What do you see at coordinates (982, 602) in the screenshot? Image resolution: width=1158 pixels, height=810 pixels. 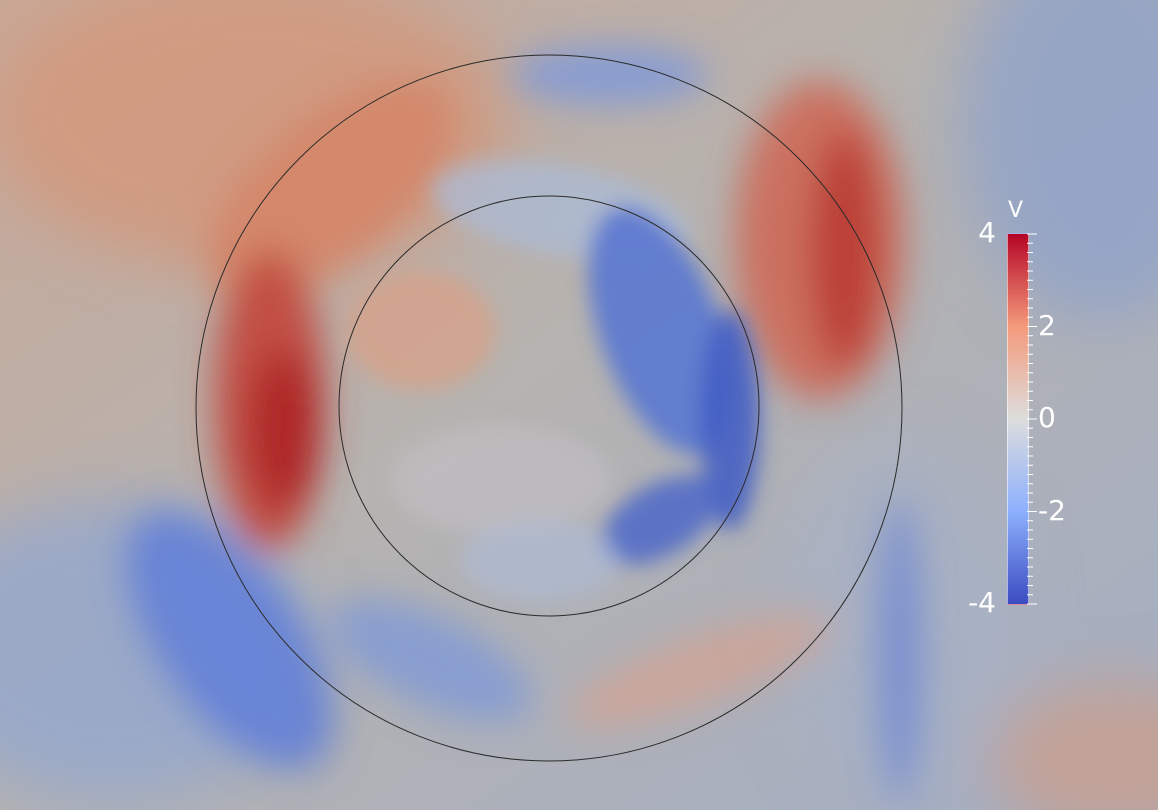 I see `colorbar-tick-label: -4` at bounding box center [982, 602].